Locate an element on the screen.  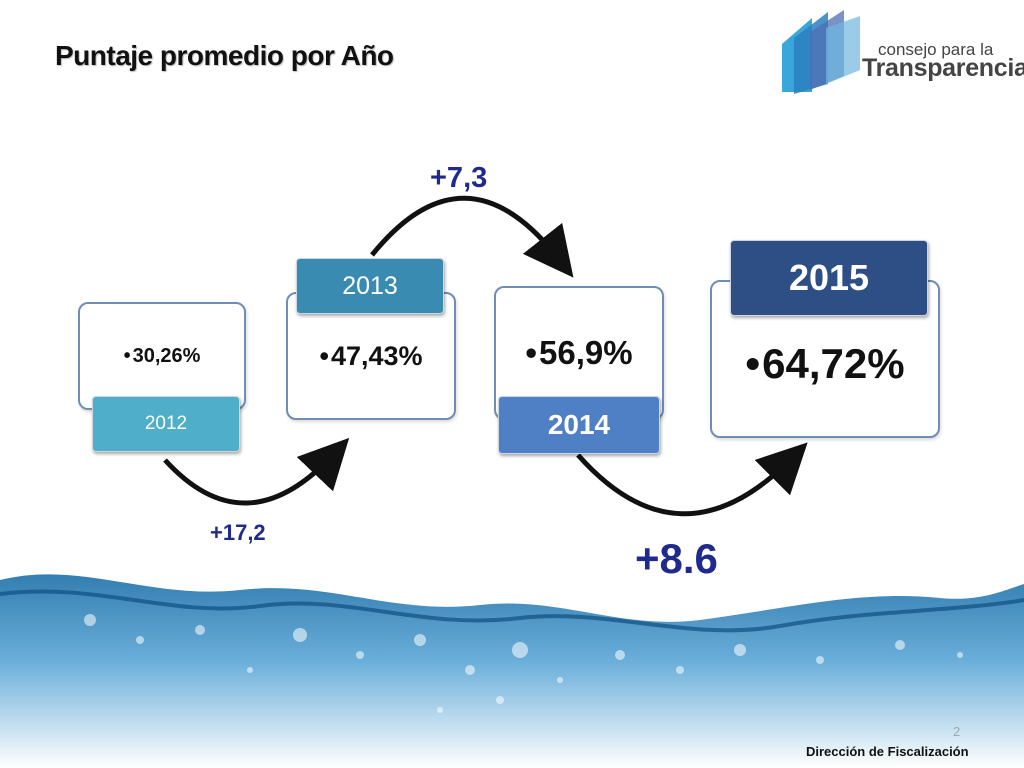
value-2015: 64,72% is located at coordinates (833, 363).